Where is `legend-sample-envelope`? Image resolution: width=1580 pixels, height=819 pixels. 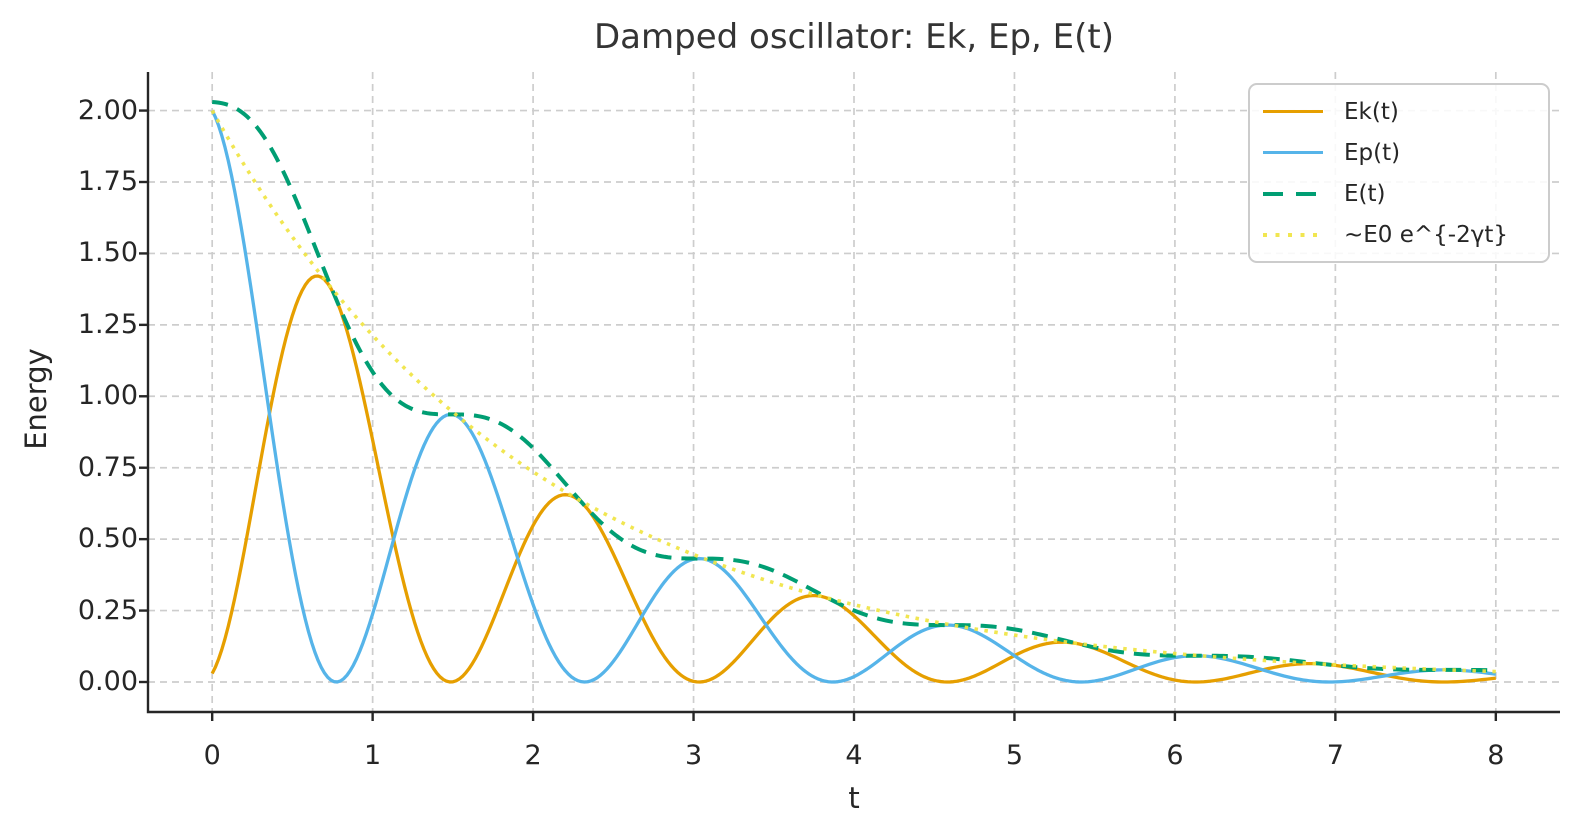
legend-sample-envelope is located at coordinates (1293, 234).